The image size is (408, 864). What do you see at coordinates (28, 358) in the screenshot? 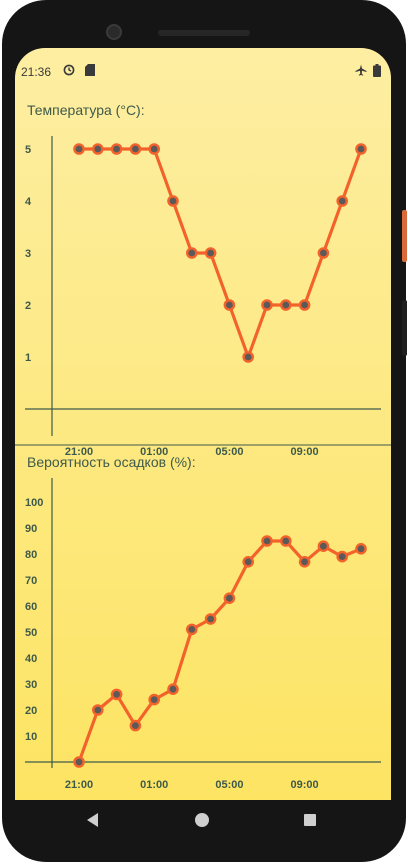
I see `temperature-y-tick-label: 1` at bounding box center [28, 358].